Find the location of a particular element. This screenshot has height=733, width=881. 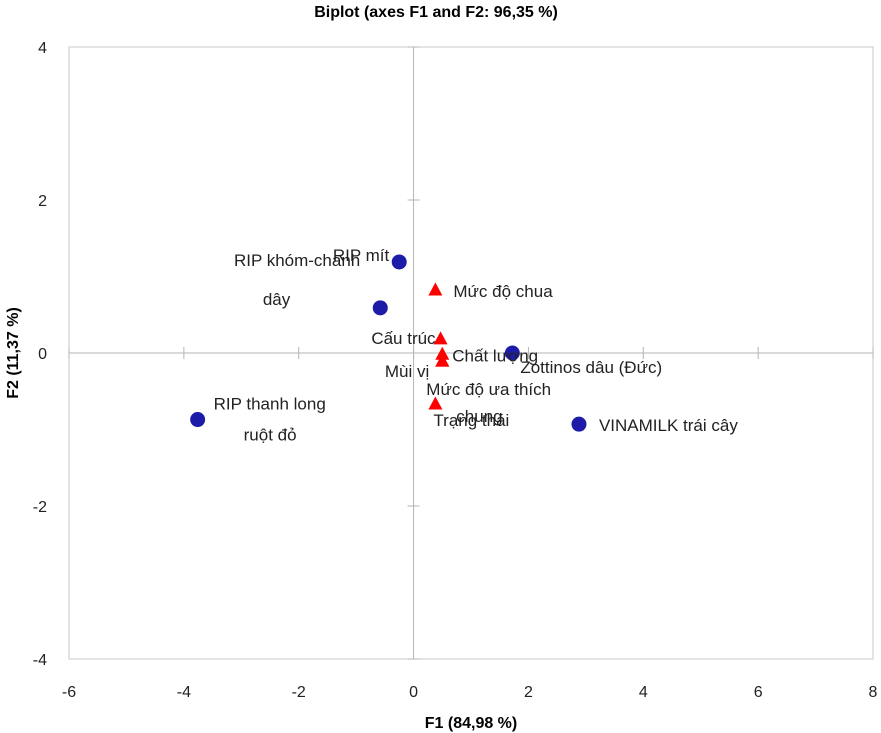

variable-label: Trạng thái is located at coordinates (471, 420).